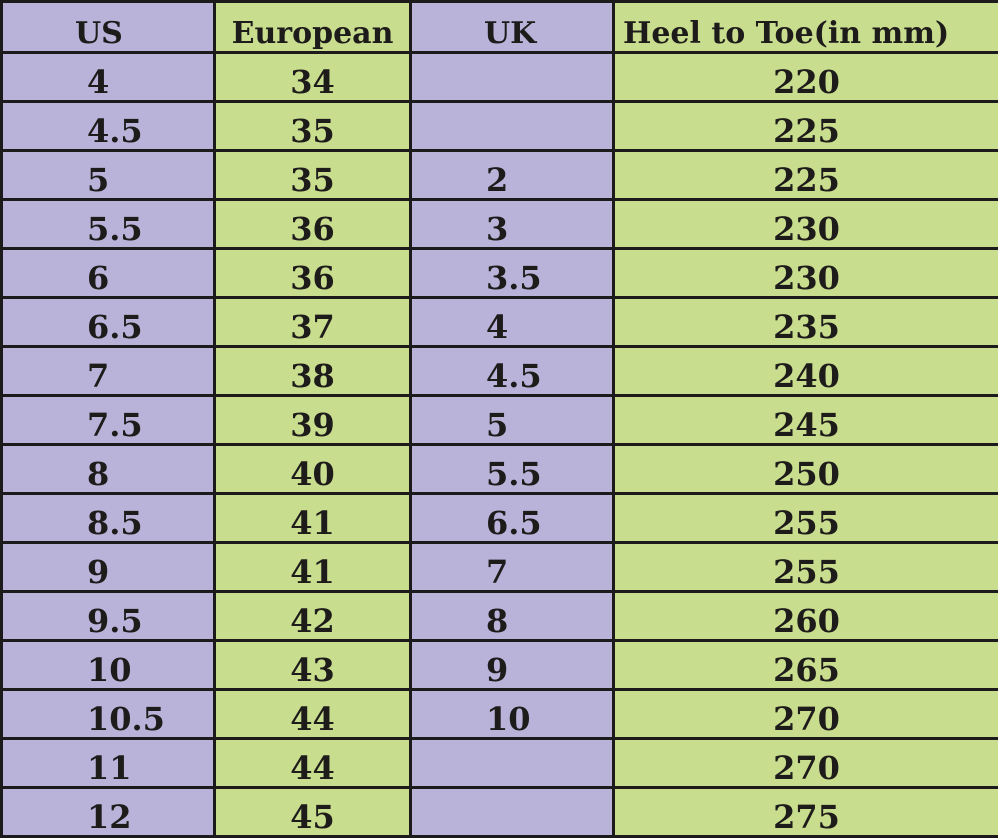 This screenshot has height=838, width=998. What do you see at coordinates (108, 812) in the screenshot?
I see `cell-us: 12` at bounding box center [108, 812].